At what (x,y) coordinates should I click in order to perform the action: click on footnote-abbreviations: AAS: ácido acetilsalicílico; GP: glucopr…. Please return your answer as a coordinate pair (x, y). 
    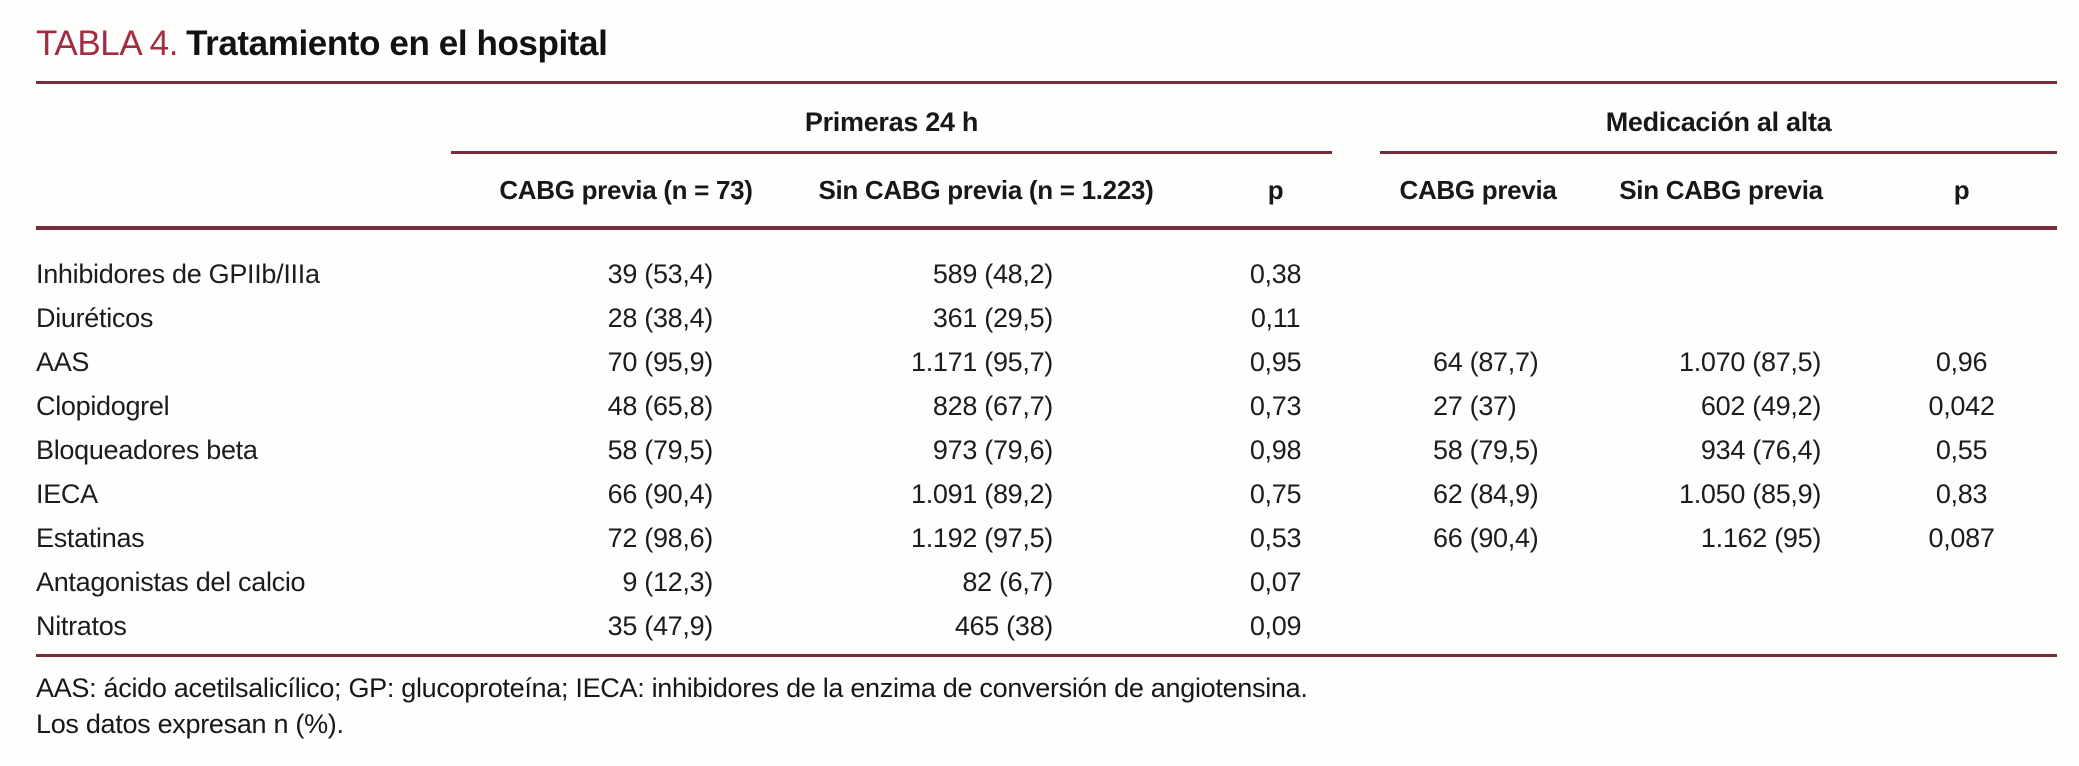
    Looking at the image, I should click on (672, 688).